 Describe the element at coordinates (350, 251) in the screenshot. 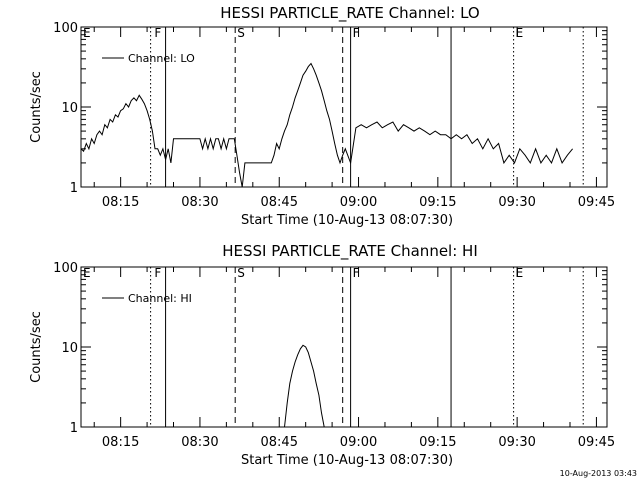

I see `chart-title: HESSI PARTICLE_RATE Channel: HI` at that location.